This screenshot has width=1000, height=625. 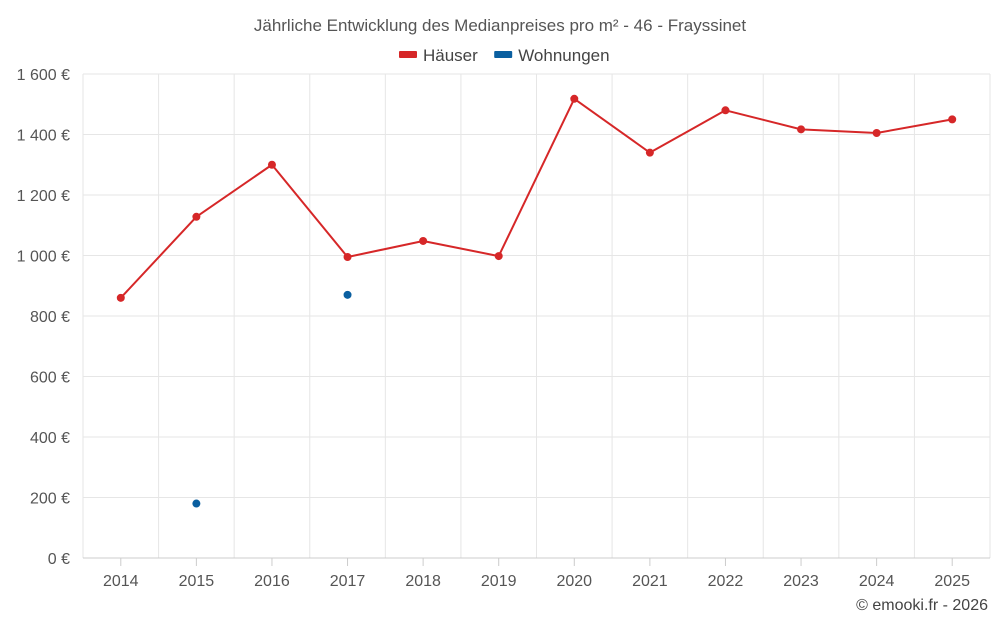 I want to click on x-tick-label: 2016, so click(x=272, y=581).